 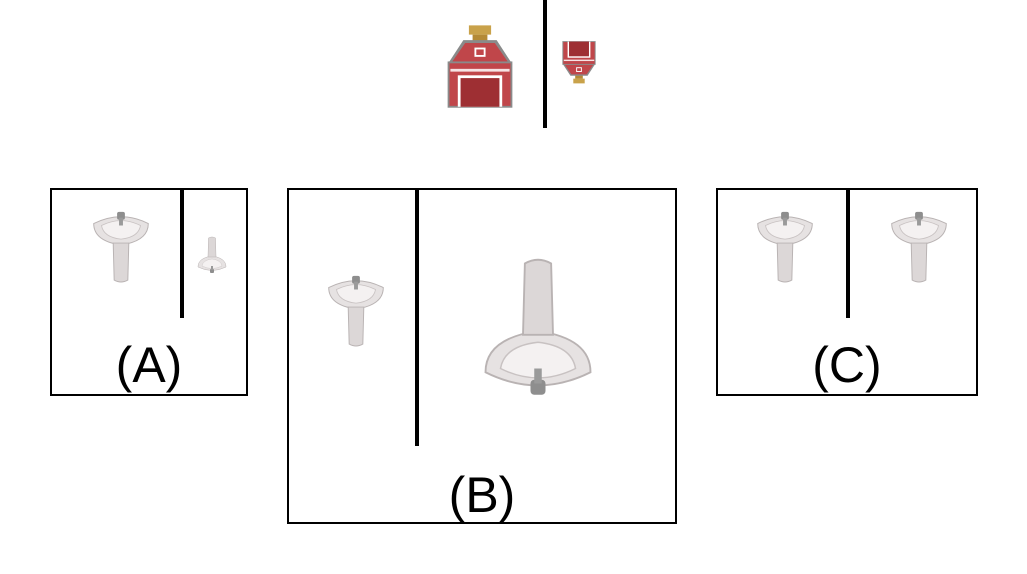 I want to click on option-c-box: (C), so click(x=847, y=292).